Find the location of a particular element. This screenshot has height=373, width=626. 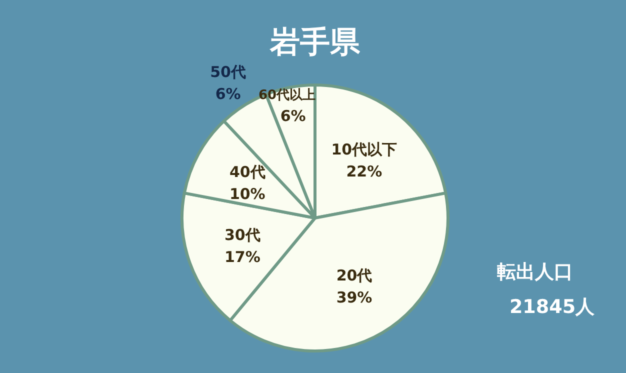

data-label: 39% is located at coordinates (354, 297).